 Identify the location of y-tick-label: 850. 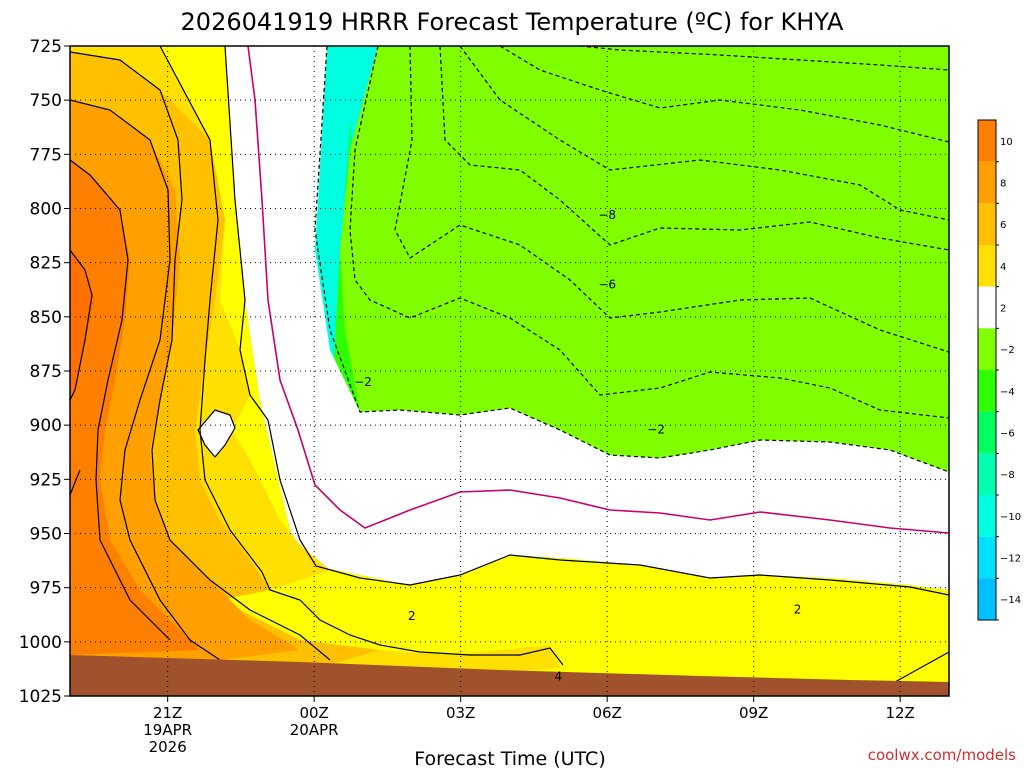
(46, 318).